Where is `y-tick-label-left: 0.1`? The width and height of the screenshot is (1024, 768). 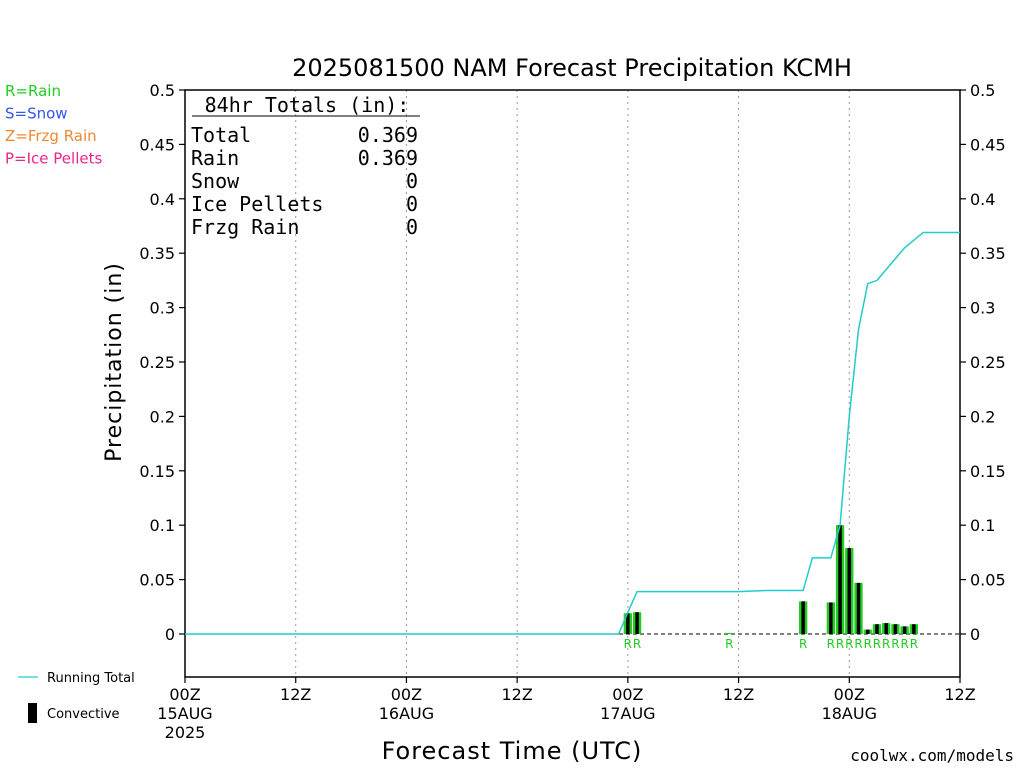
y-tick-label-left: 0.1 is located at coordinates (162, 525).